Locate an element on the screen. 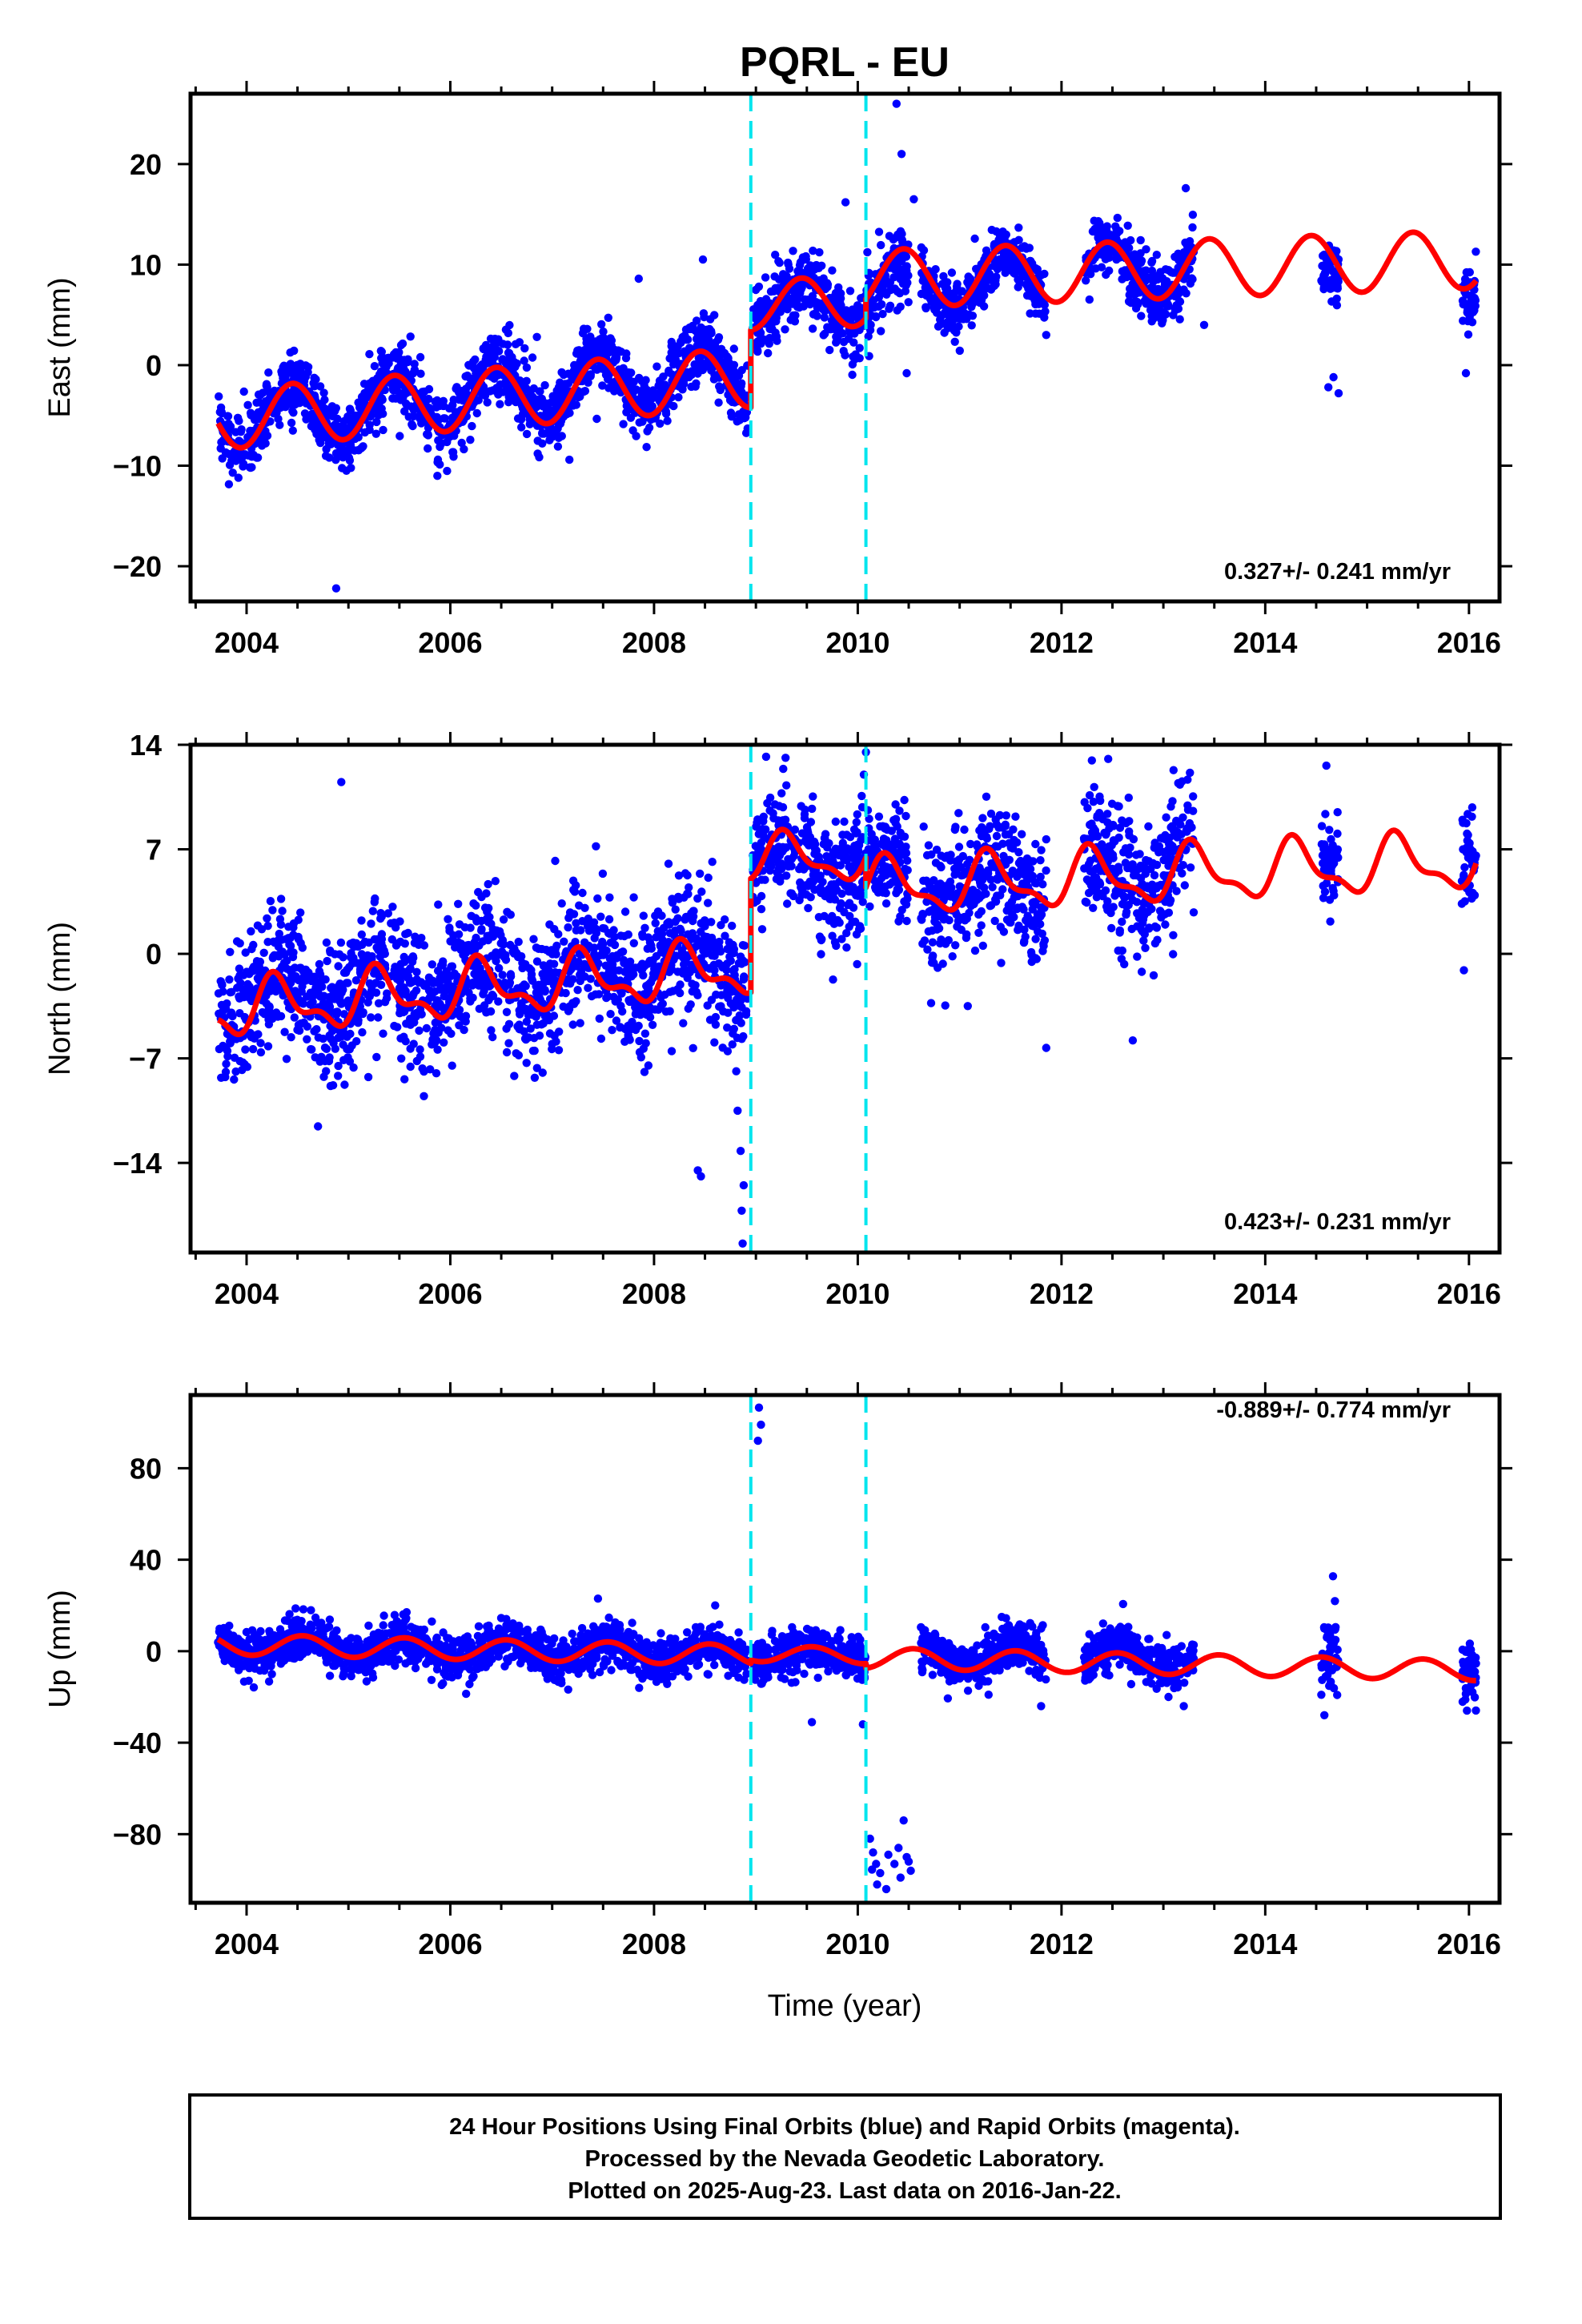 The height and width of the screenshot is (2324, 1582). east-y-tick-label: 20 is located at coordinates (146, 164).